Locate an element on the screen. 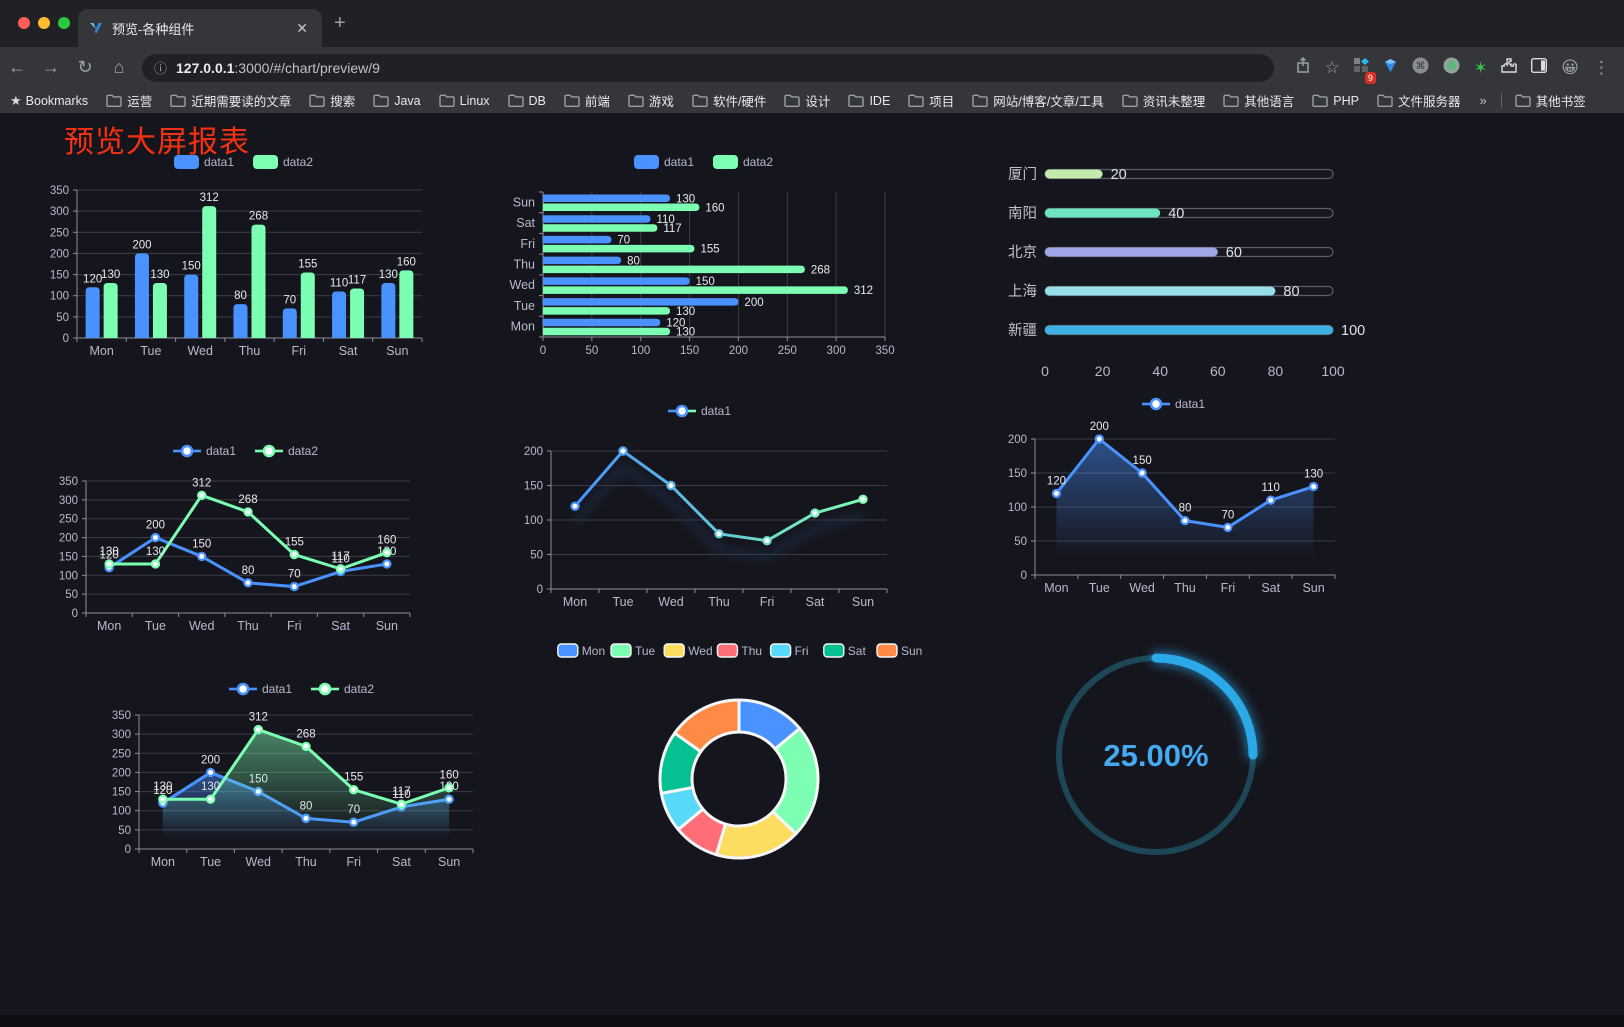 Image resolution: width=1624 pixels, height=1027 pixels. bookmark-folder: 近期需要读的文章 is located at coordinates (230, 100).